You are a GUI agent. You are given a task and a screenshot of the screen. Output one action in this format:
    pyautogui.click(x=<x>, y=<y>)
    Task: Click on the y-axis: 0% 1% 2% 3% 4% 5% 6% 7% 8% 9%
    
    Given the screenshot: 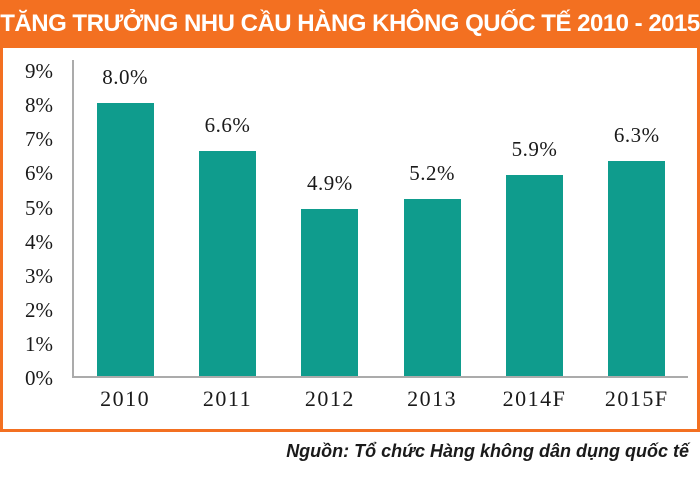 What is the action you would take?
    pyautogui.click(x=28, y=238)
    